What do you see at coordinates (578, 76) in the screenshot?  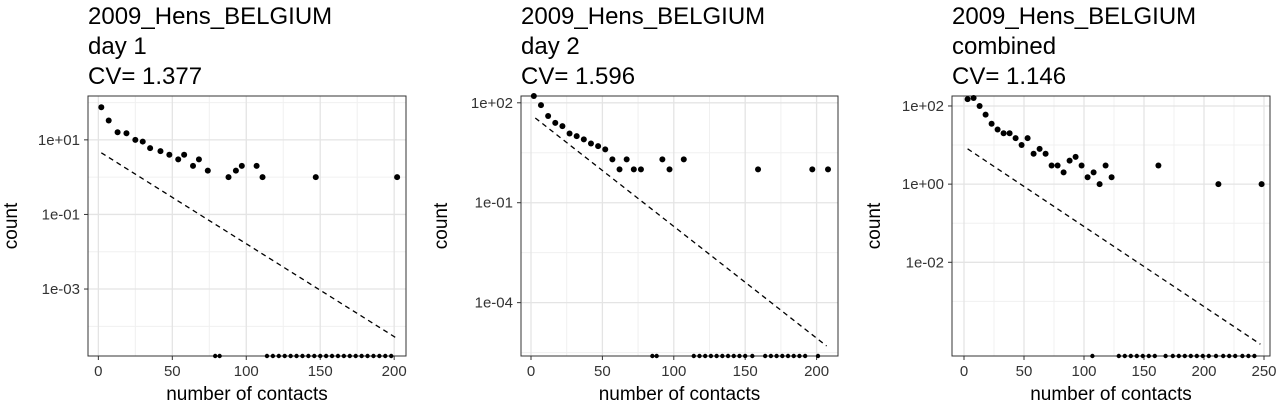 I see `panel-title-line: CV= 1.596` at bounding box center [578, 76].